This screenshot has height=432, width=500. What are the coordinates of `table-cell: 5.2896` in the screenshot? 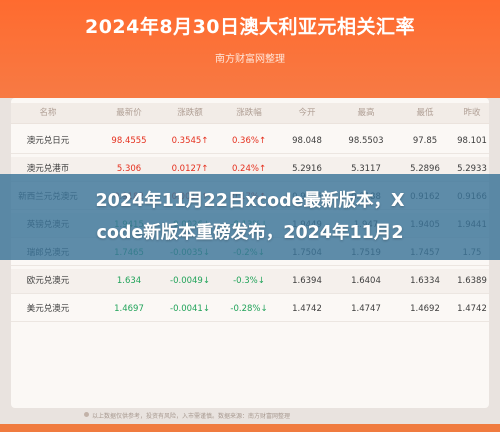 It's located at (425, 169).